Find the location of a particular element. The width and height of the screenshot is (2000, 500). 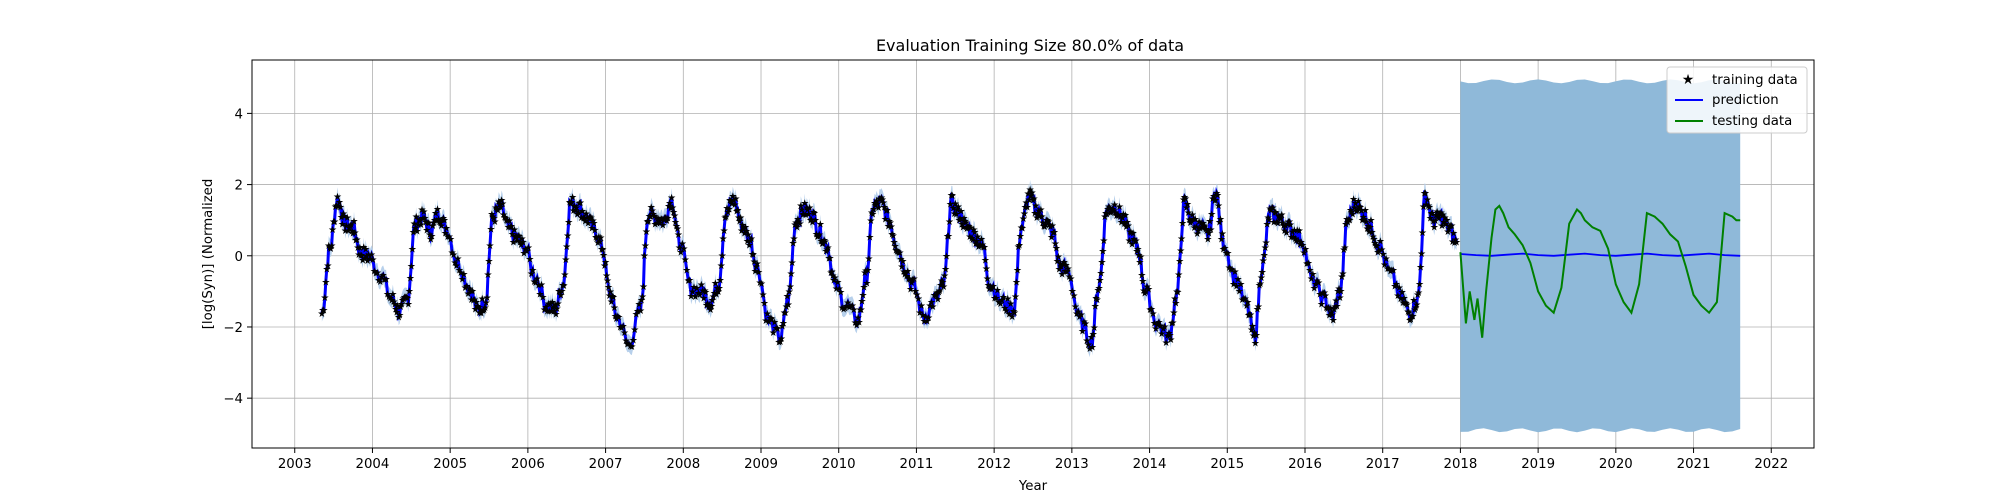

x-tick-label: 2020 is located at coordinates (1616, 464).